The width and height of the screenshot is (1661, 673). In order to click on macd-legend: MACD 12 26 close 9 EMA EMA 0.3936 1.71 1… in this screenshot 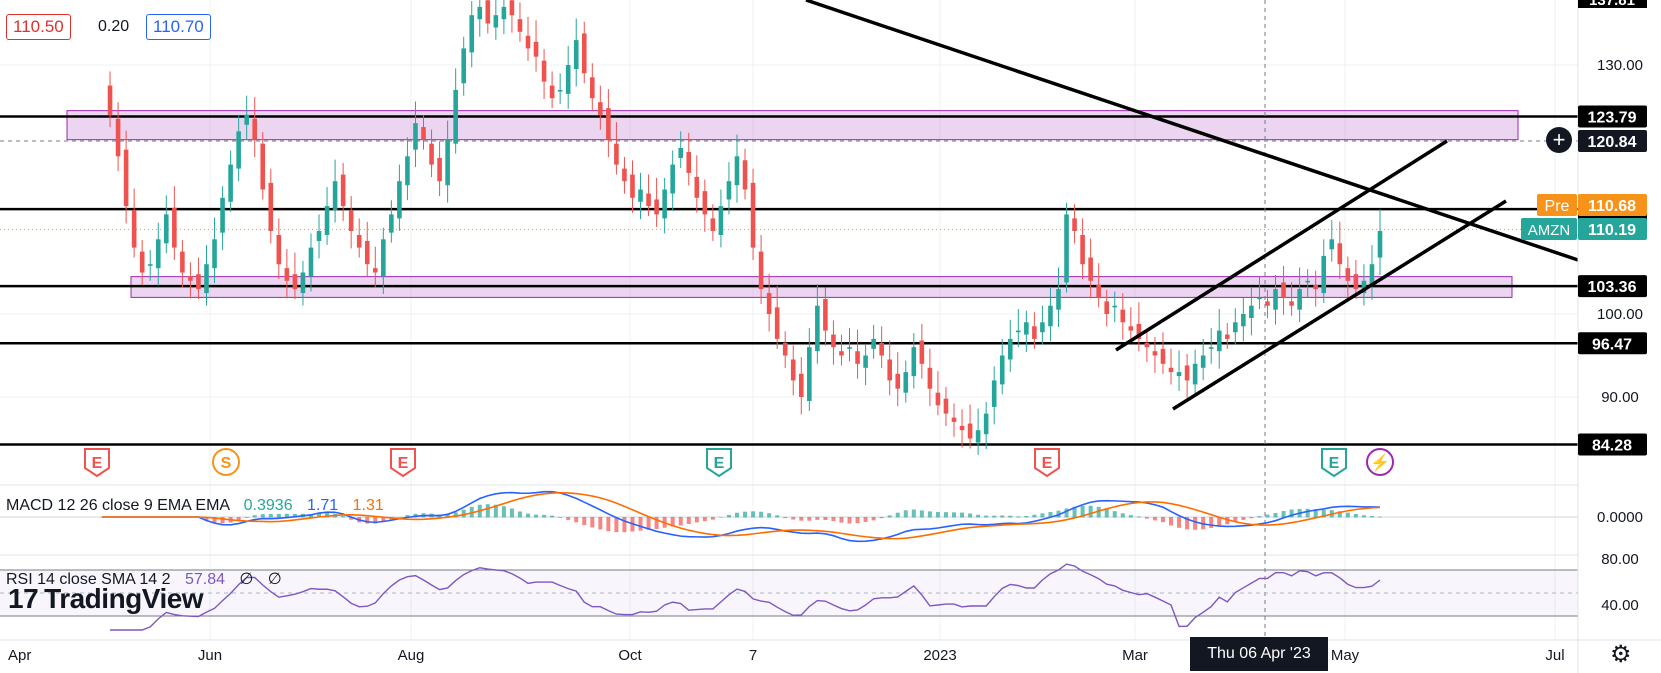, I will do `click(195, 506)`.